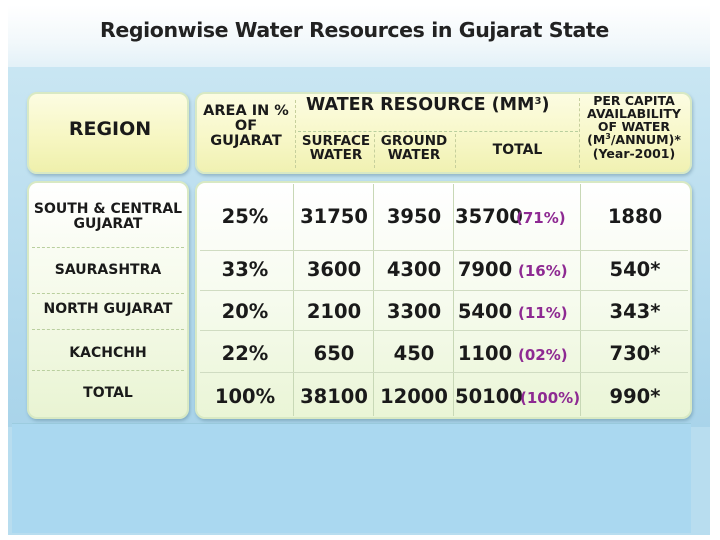 This screenshot has height=540, width=720. Describe the element at coordinates (420, 105) in the screenshot. I see `header-water-resource-label: WATER RESOURCE (MM` at that location.